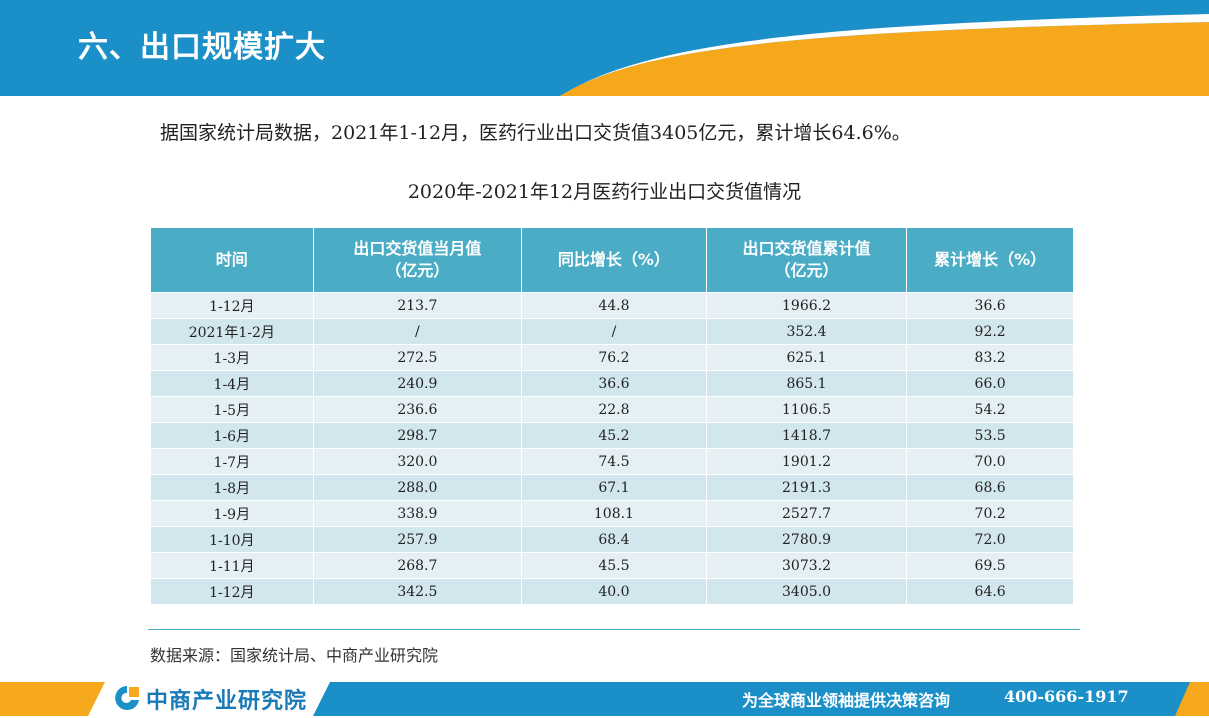 This screenshot has height=718, width=1209. What do you see at coordinates (232, 383) in the screenshot?
I see `cell-time: 1-4月` at bounding box center [232, 383].